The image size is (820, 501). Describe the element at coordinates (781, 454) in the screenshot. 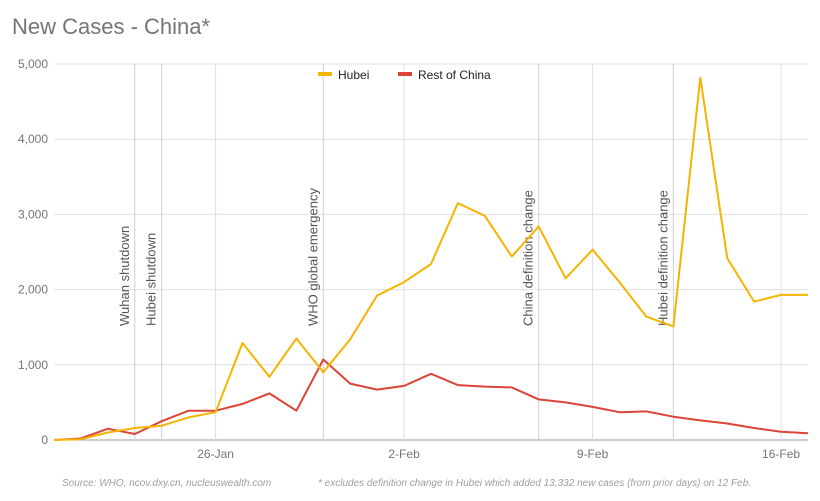

I see `x-tick-label: 16-Feb` at that location.